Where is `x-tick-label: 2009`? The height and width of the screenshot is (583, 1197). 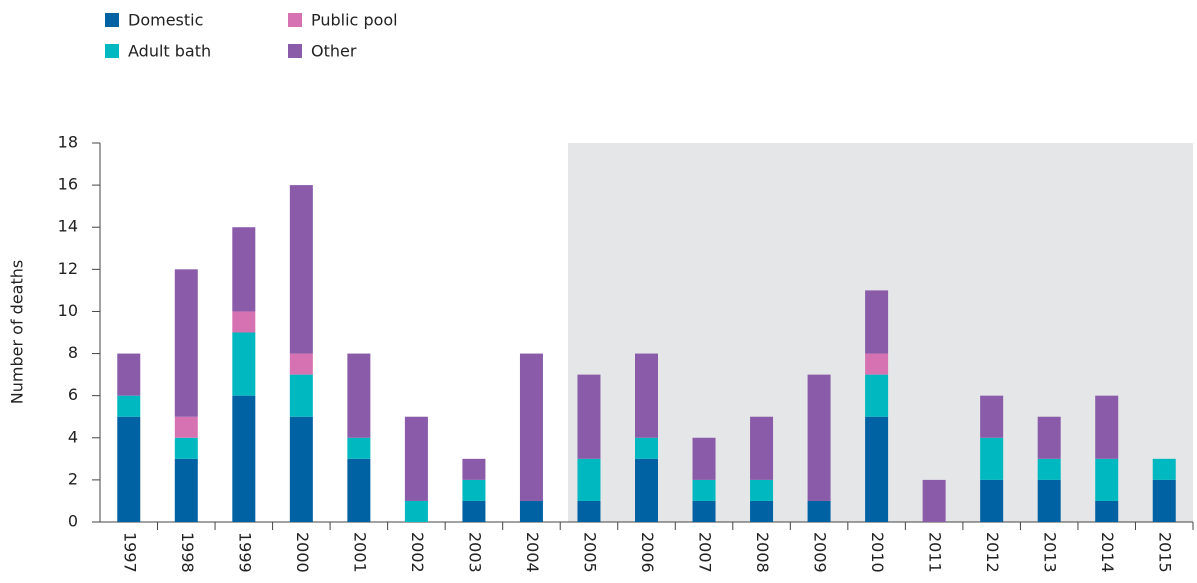
x-tick-label: 2009 is located at coordinates (820, 552).